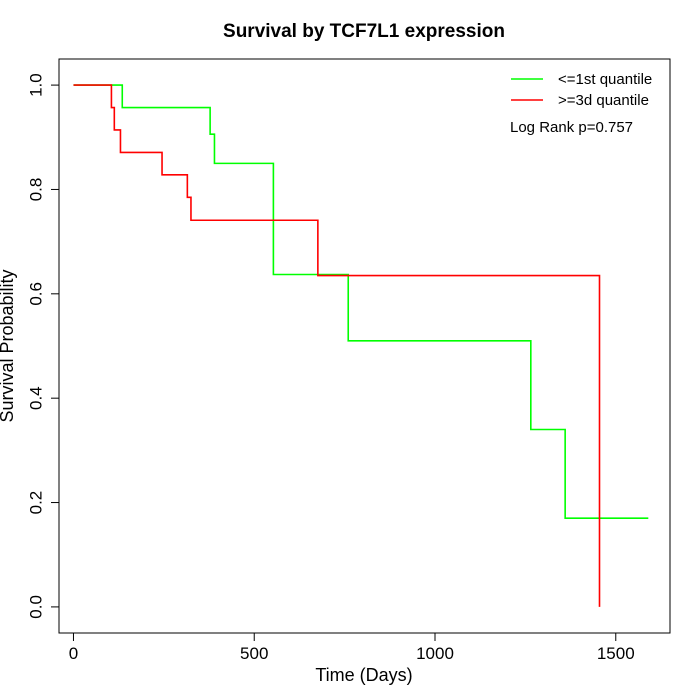 The width and height of the screenshot is (700, 700). Describe the element at coordinates (73, 653) in the screenshot. I see `x-tick-label: 0` at that location.